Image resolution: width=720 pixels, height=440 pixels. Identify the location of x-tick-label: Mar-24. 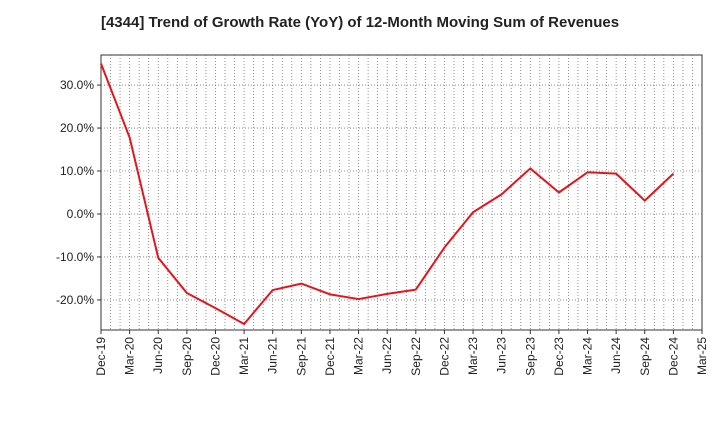
(588, 356).